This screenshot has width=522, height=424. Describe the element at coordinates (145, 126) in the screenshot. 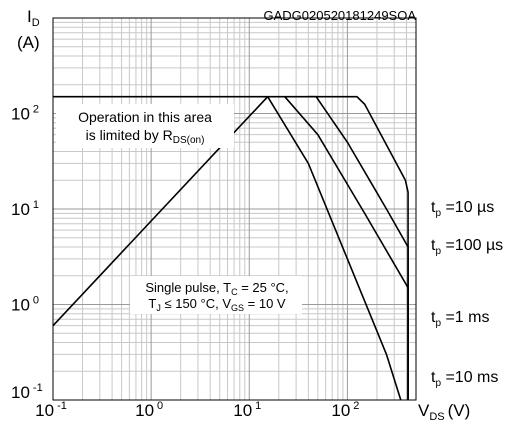

I see `rds-annotation-box` at that location.